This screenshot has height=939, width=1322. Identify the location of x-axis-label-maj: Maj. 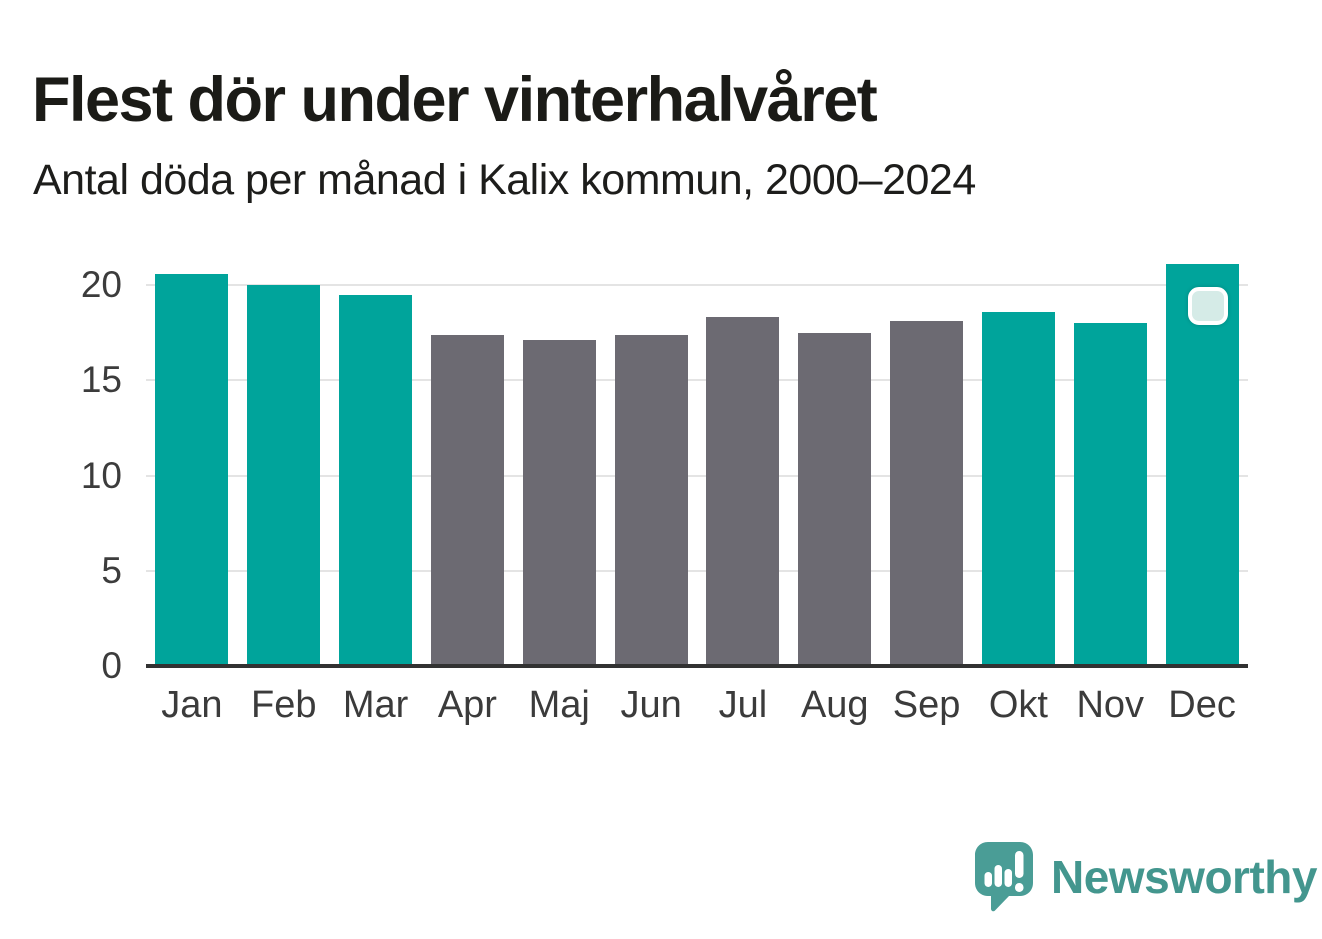
(559, 705).